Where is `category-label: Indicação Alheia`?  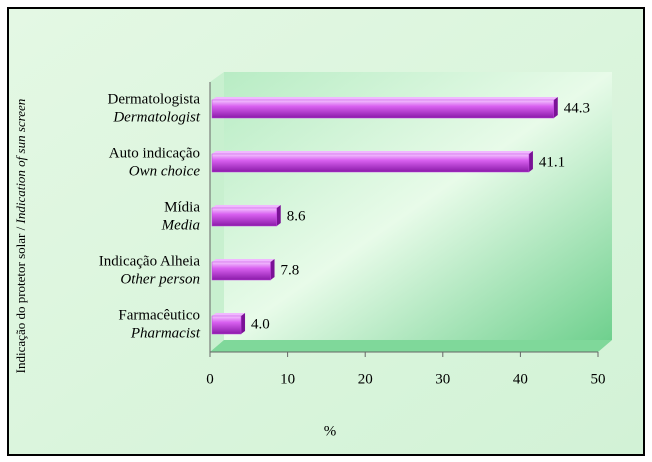
category-label: Indicação Alheia is located at coordinates (150, 261).